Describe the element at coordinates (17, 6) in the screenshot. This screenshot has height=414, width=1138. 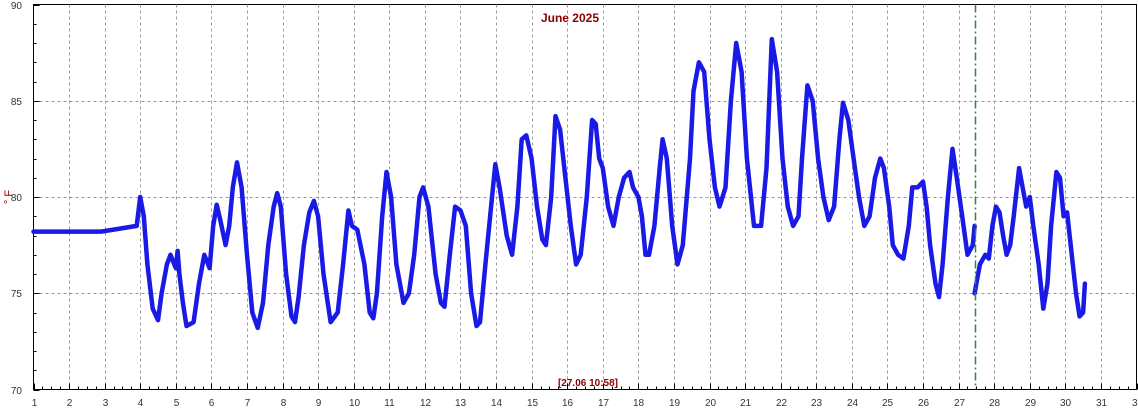
I see `y-tick-label: 90` at that location.